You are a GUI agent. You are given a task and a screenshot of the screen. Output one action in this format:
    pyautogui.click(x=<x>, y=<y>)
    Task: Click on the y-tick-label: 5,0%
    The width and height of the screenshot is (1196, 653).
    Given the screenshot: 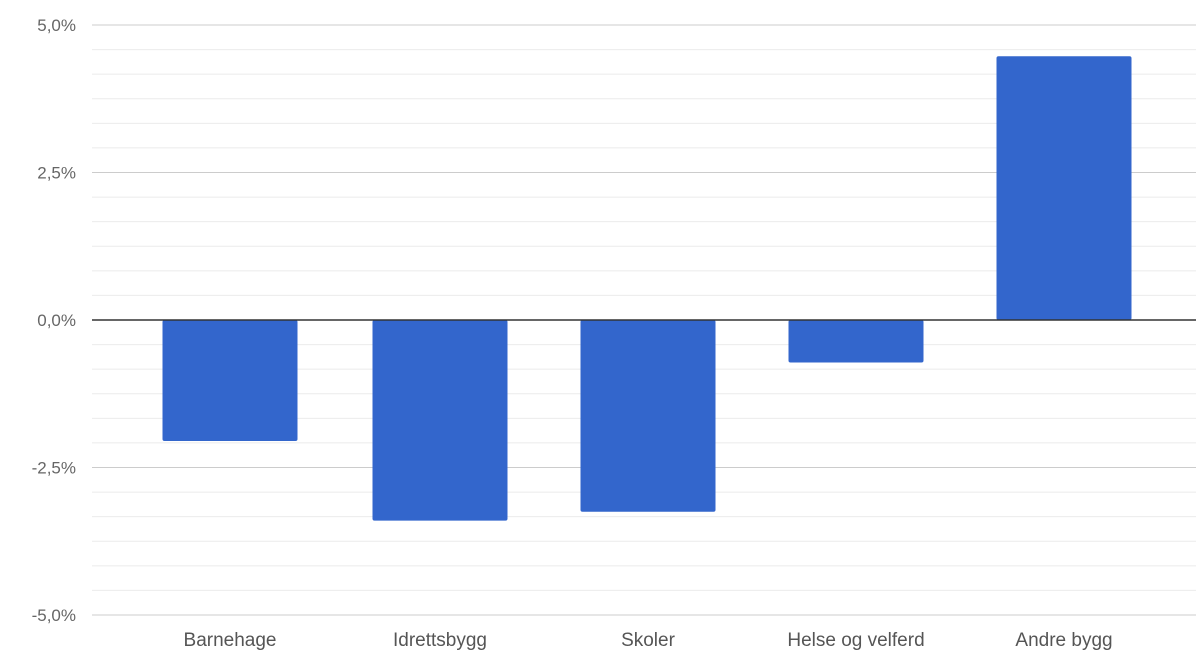 What is the action you would take?
    pyautogui.click(x=56, y=25)
    